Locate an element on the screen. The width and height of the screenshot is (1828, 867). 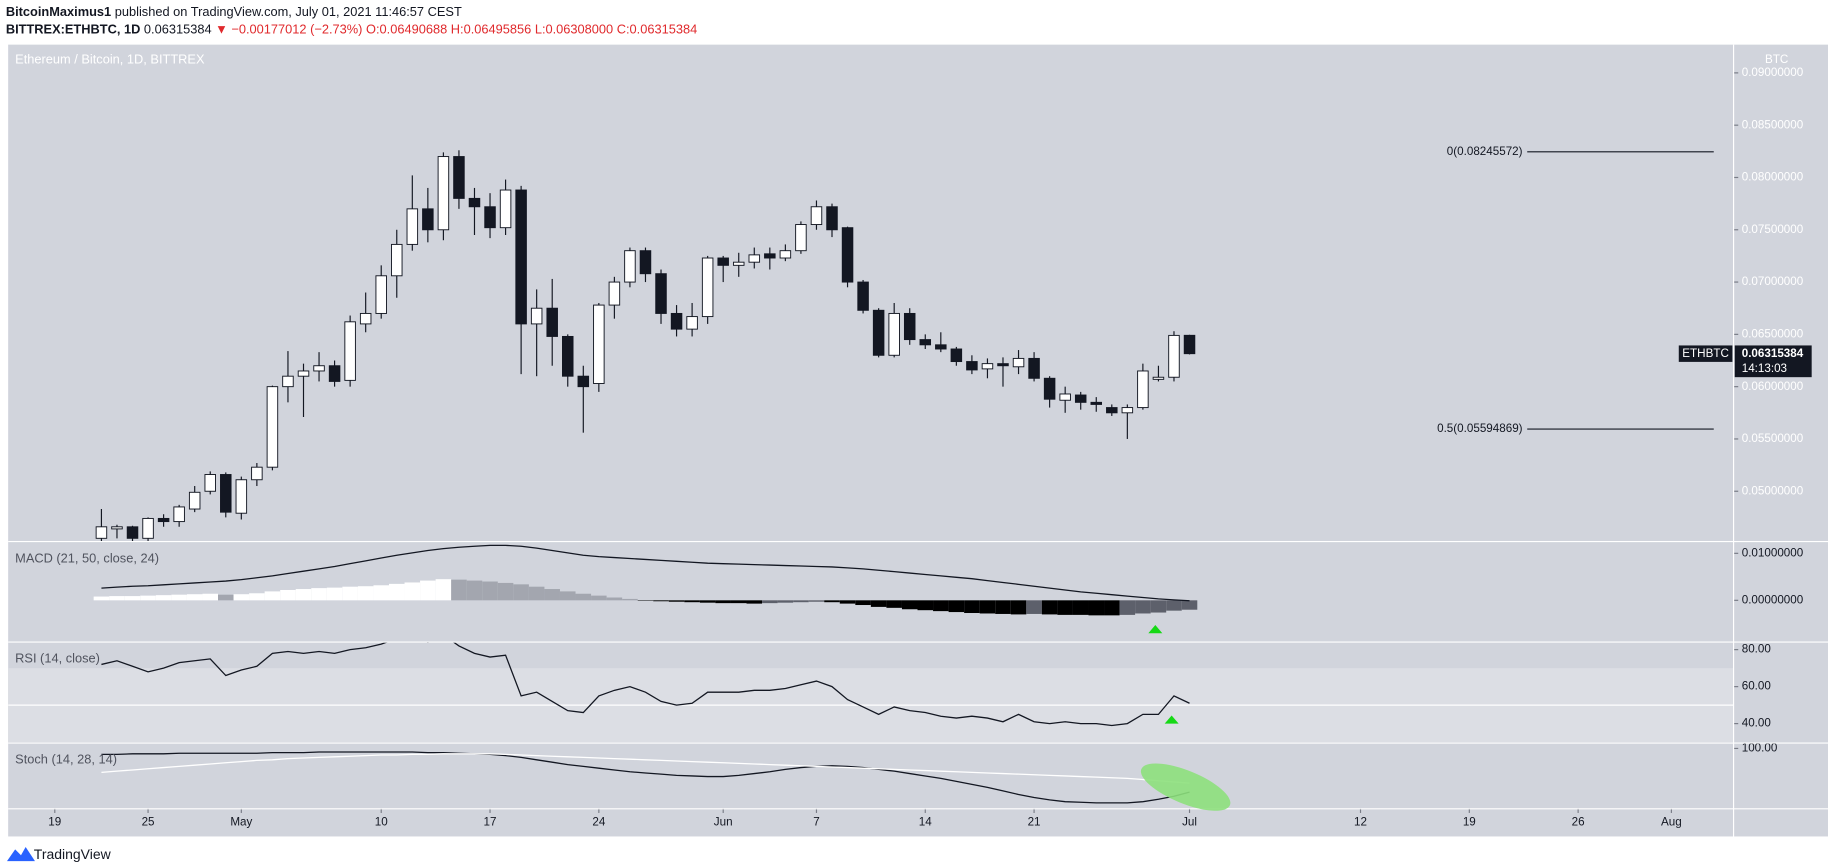
fib-label: 0.5(0.05594869) is located at coordinates (1480, 428).